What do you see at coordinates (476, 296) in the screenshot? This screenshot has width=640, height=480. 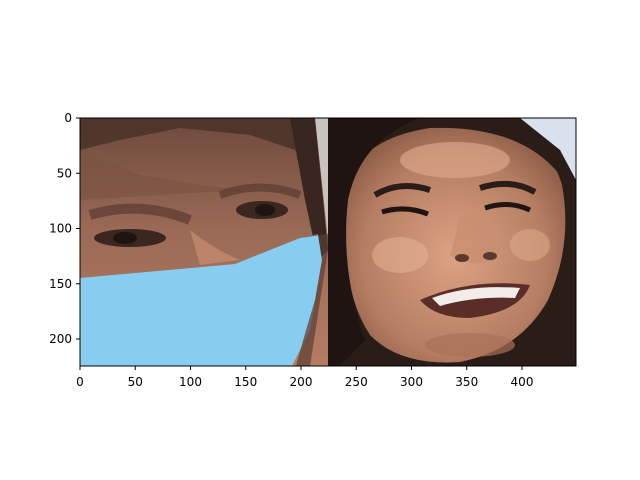 I see `teeth` at bounding box center [476, 296].